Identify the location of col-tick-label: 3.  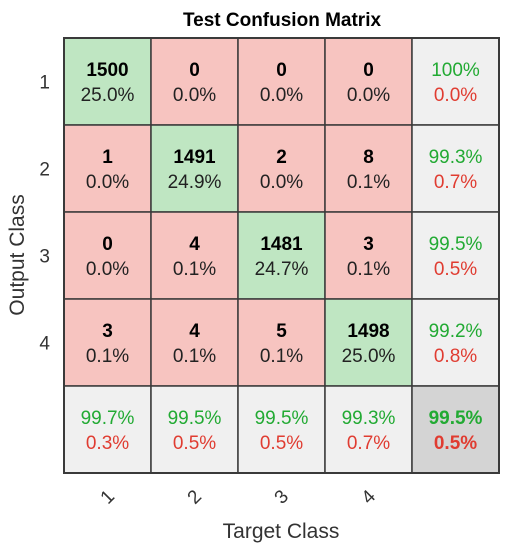
(282, 497).